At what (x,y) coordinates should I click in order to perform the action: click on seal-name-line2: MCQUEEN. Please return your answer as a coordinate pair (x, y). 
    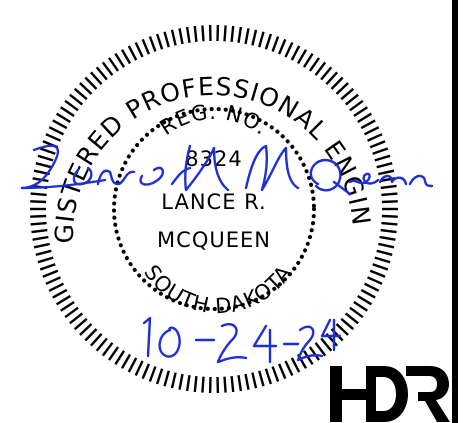
    Looking at the image, I should click on (214, 240).